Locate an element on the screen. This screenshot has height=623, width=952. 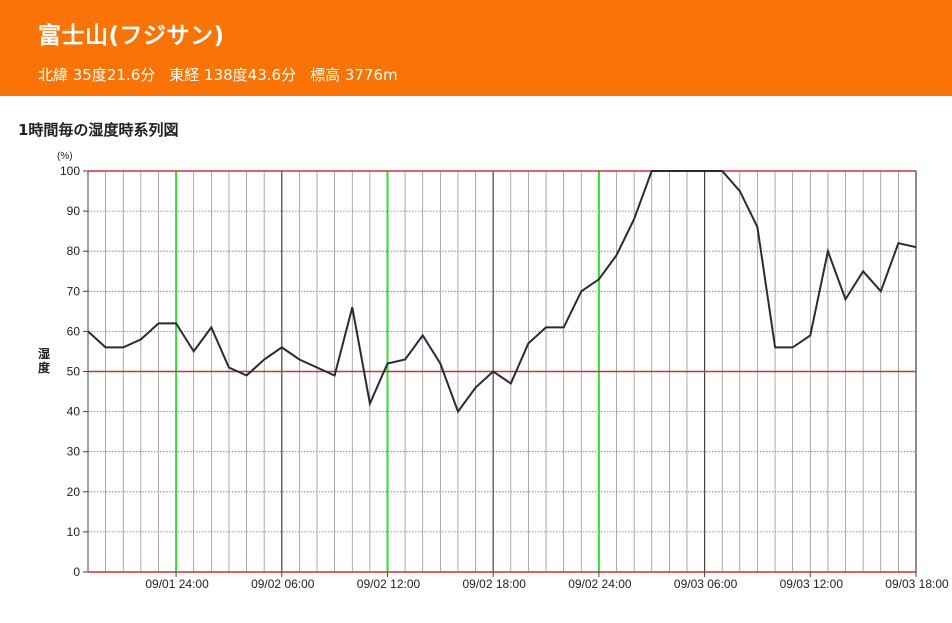
y-tick-label: 60 is located at coordinates (74, 331).